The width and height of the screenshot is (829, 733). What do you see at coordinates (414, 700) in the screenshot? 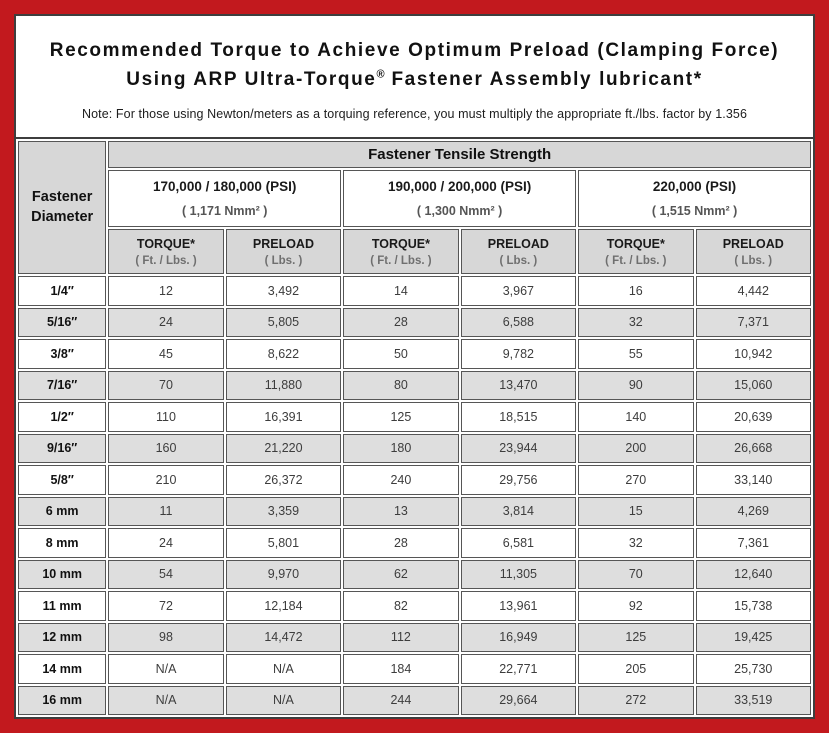
I see `table-row: 16 mm N/A N/A 244 29,664 272 33,519` at bounding box center [414, 700].